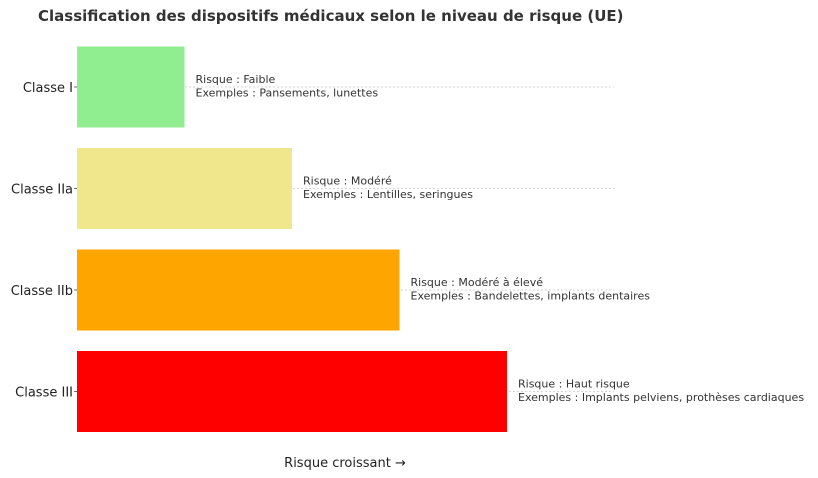  What do you see at coordinates (44, 241) in the screenshot?
I see `y-tick-labels: Classe I Classe IIa Classe IIb Classe III` at bounding box center [44, 241].